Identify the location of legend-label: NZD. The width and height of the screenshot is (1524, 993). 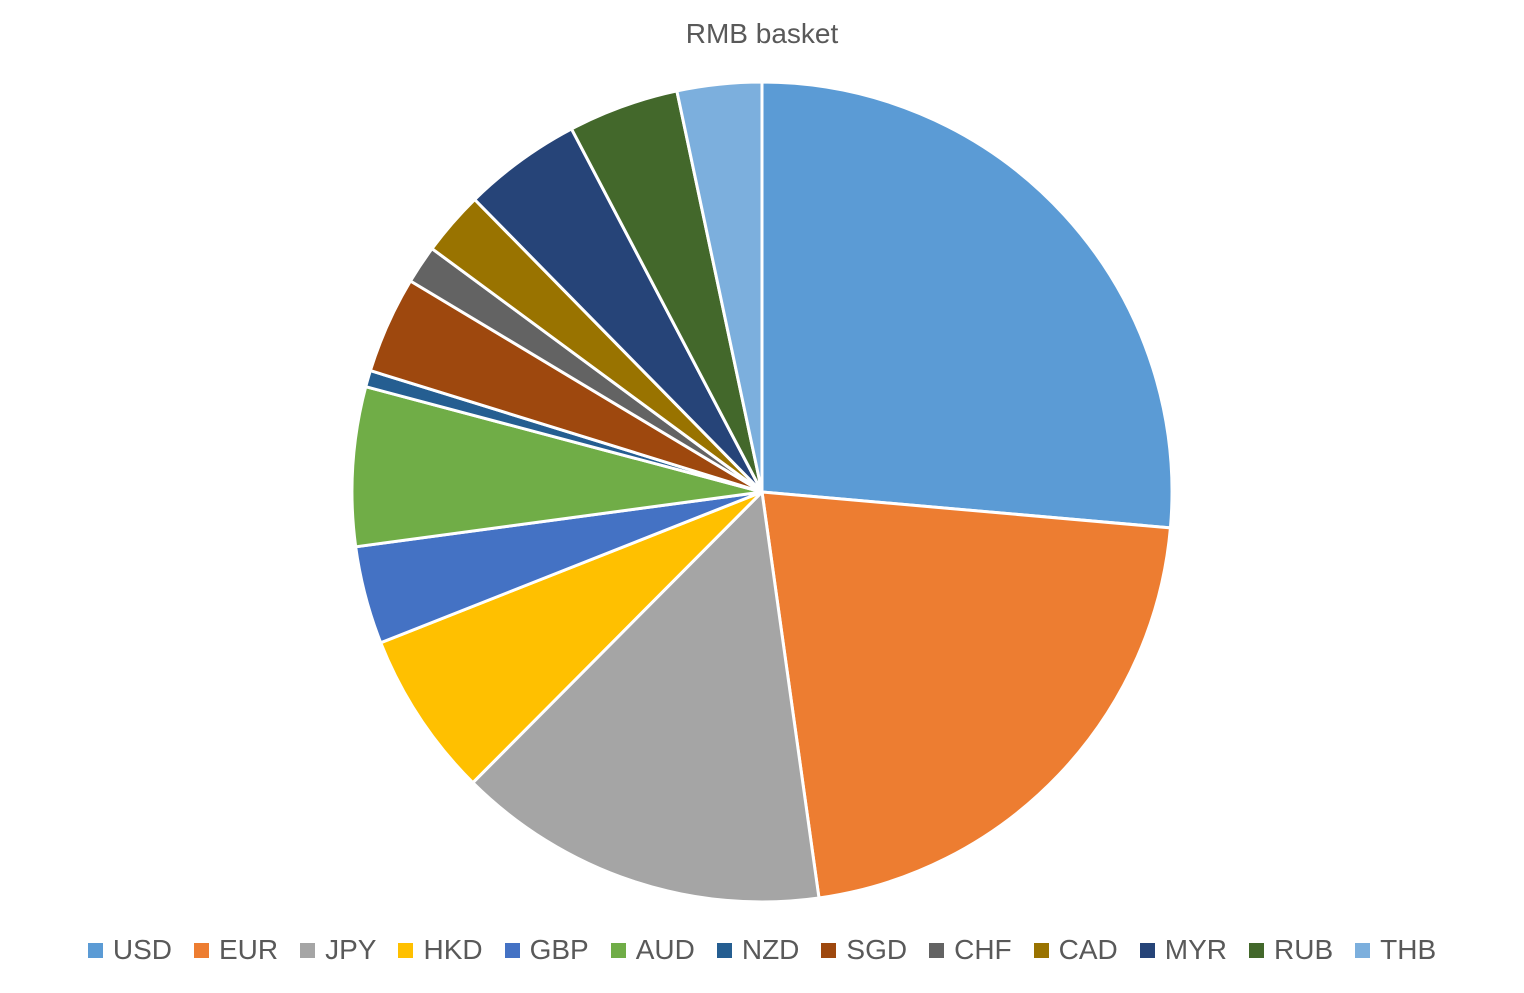
(770, 949).